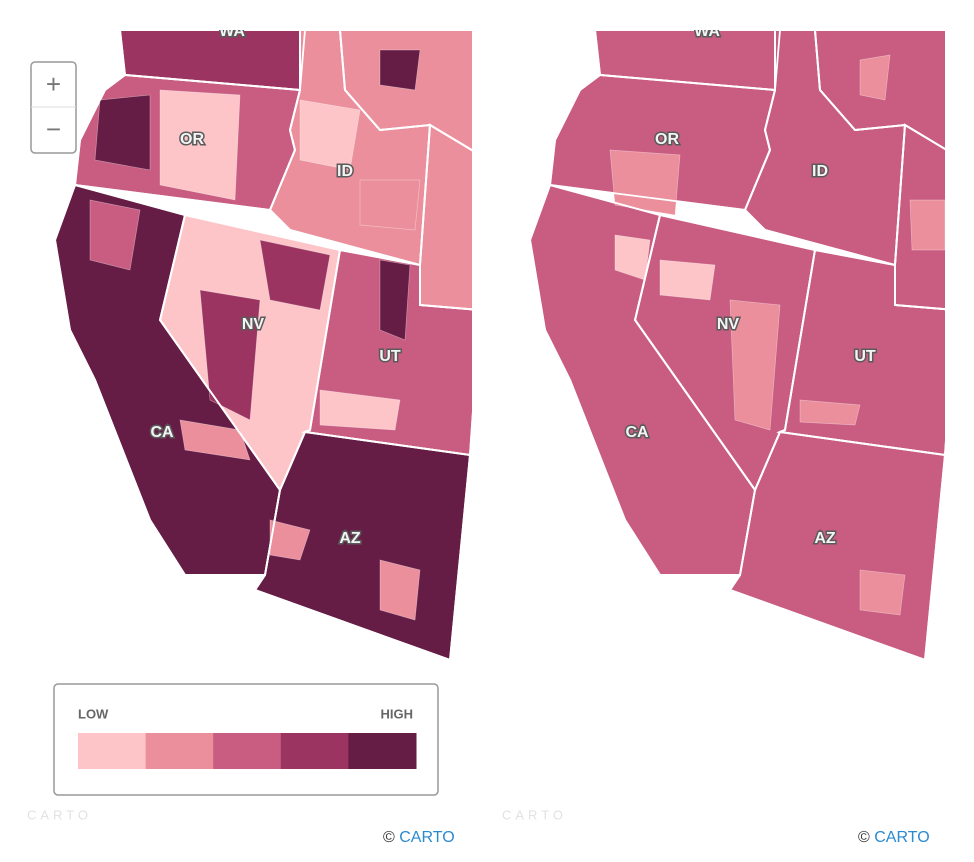 The width and height of the screenshot is (974, 862). I want to click on zoom-in: +, so click(53, 84).